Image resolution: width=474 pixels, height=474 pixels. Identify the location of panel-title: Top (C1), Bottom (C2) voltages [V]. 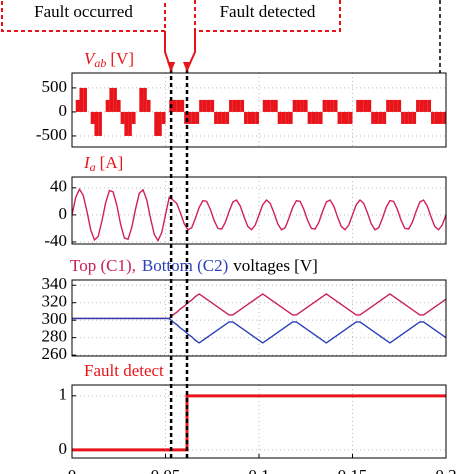
(194, 265).